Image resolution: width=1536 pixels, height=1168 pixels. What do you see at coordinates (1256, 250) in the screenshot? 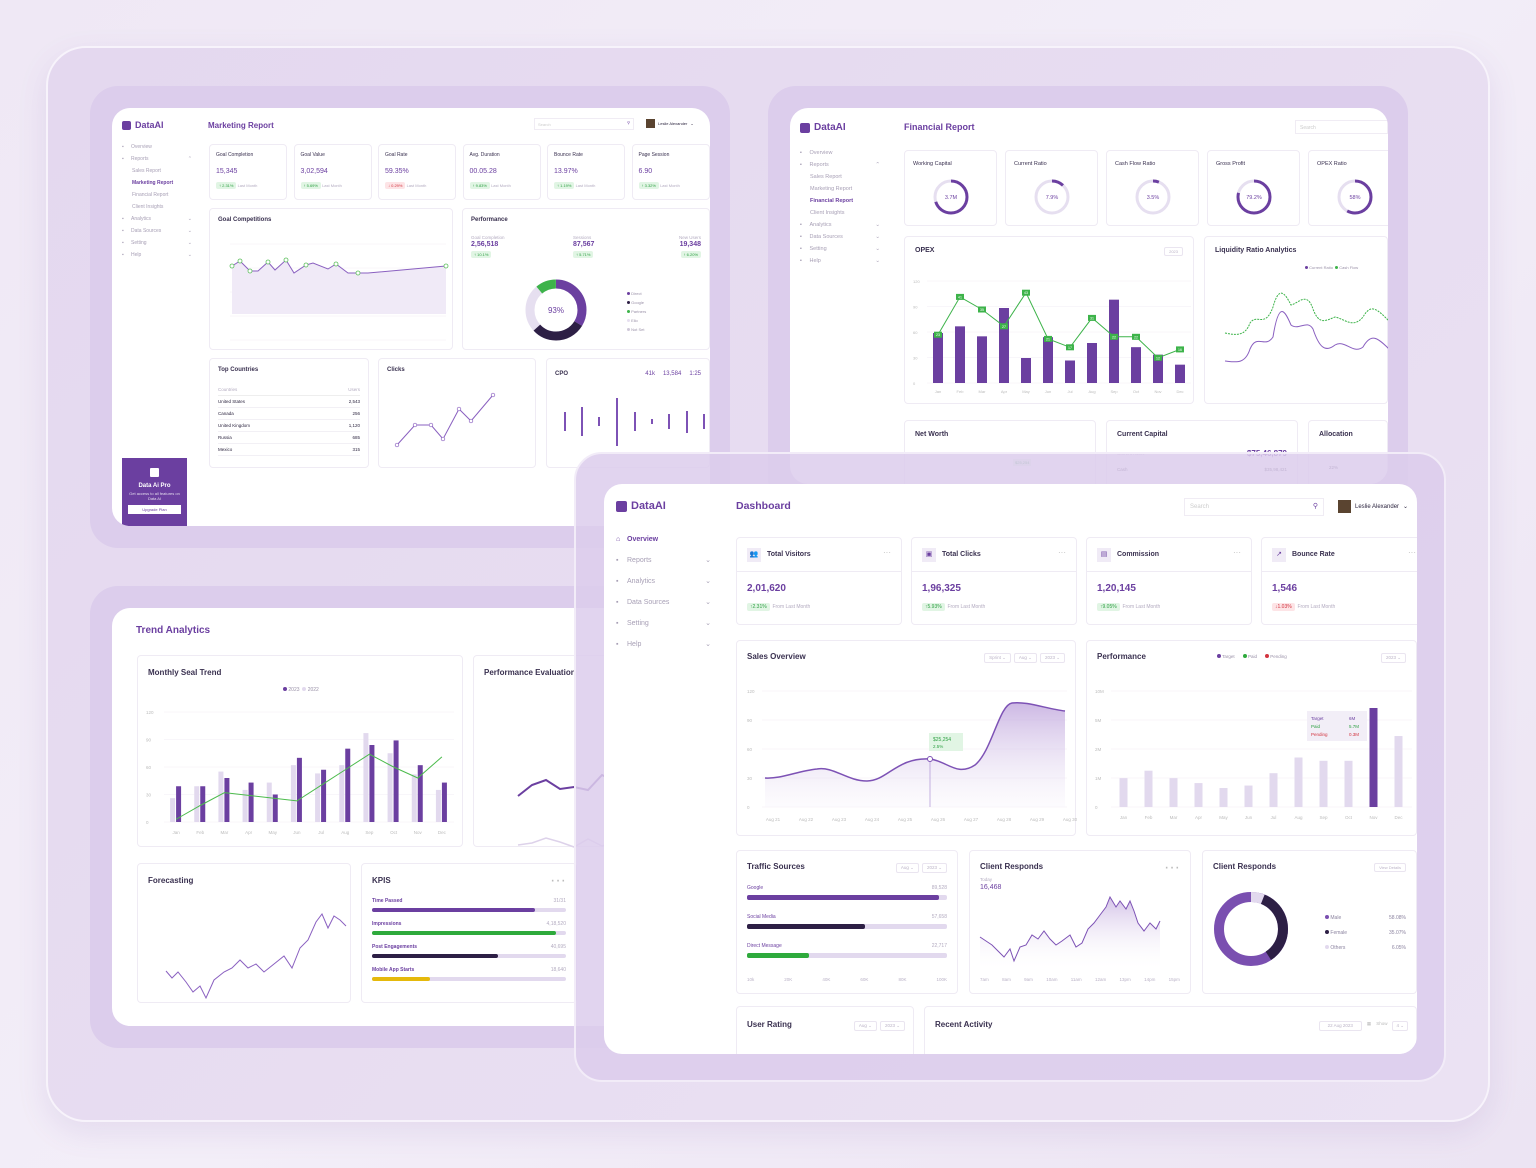
I see `card-title: Liquidity Ratio Analytics` at bounding box center [1256, 250].